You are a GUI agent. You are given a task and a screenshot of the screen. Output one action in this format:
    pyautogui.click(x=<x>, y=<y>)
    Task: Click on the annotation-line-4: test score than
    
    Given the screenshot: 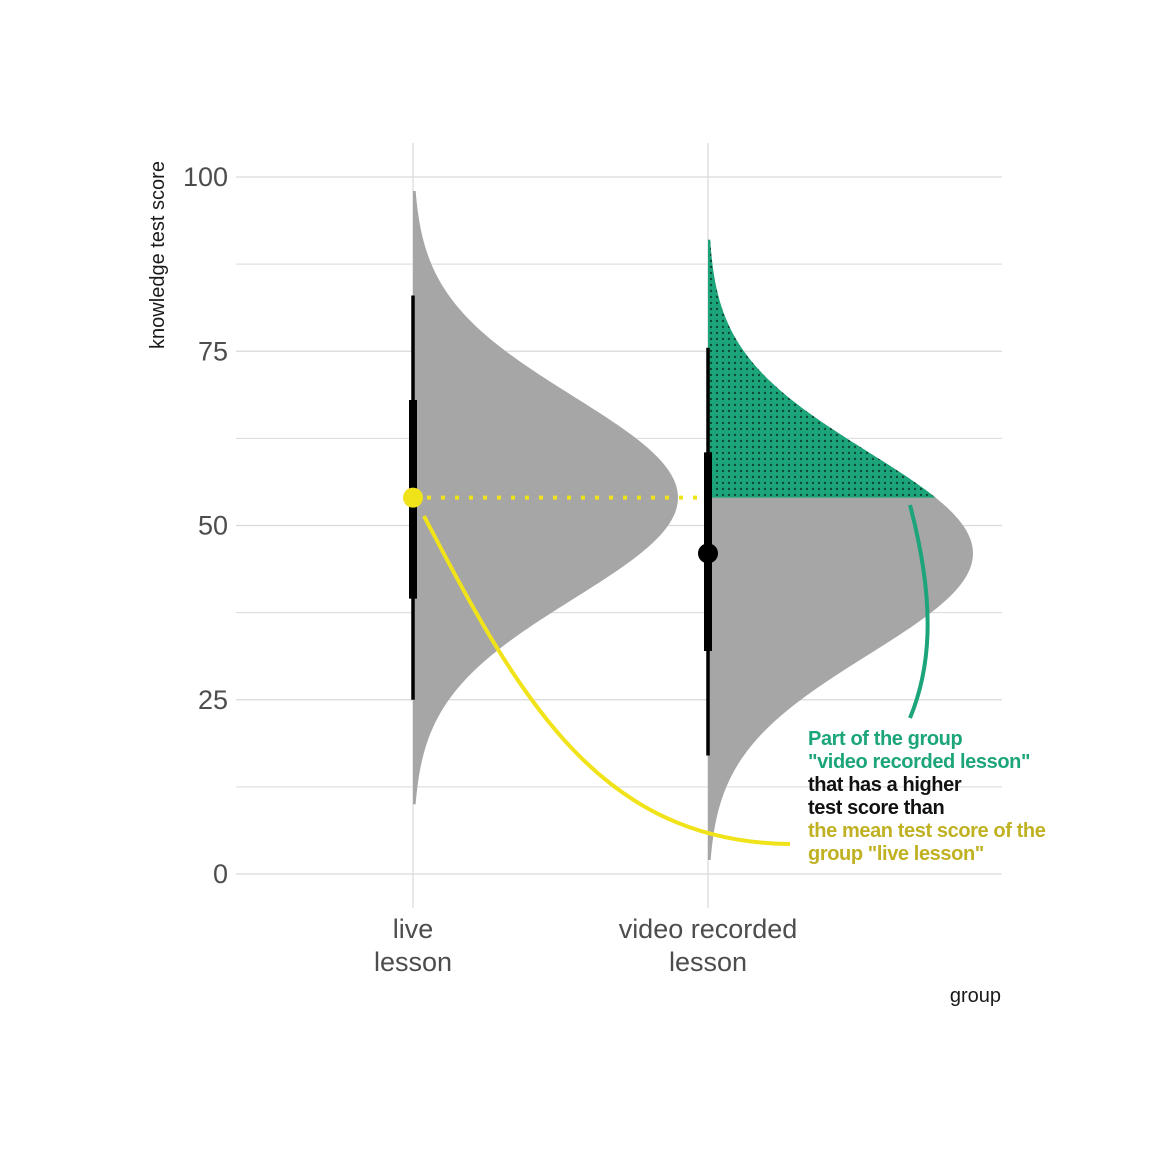 What is the action you would take?
    pyautogui.click(x=876, y=808)
    